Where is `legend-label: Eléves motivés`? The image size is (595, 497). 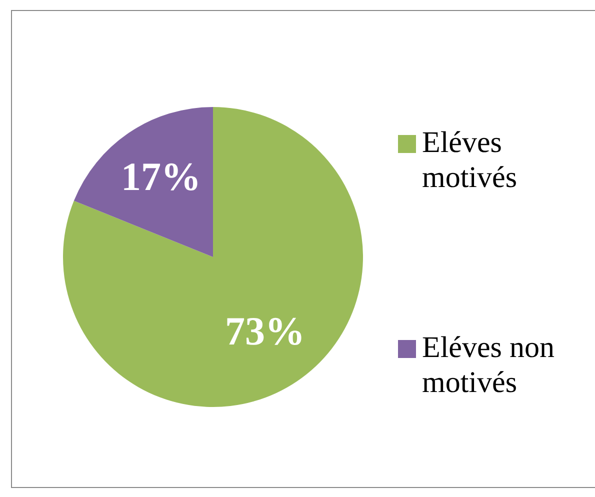 legend-label: Eléves motivés is located at coordinates (470, 160).